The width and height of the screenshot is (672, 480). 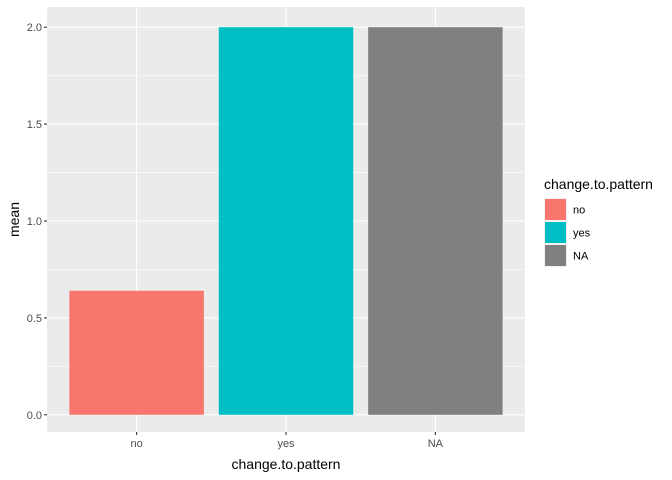 What do you see at coordinates (555, 232) in the screenshot?
I see `legend-swatch-yes` at bounding box center [555, 232].